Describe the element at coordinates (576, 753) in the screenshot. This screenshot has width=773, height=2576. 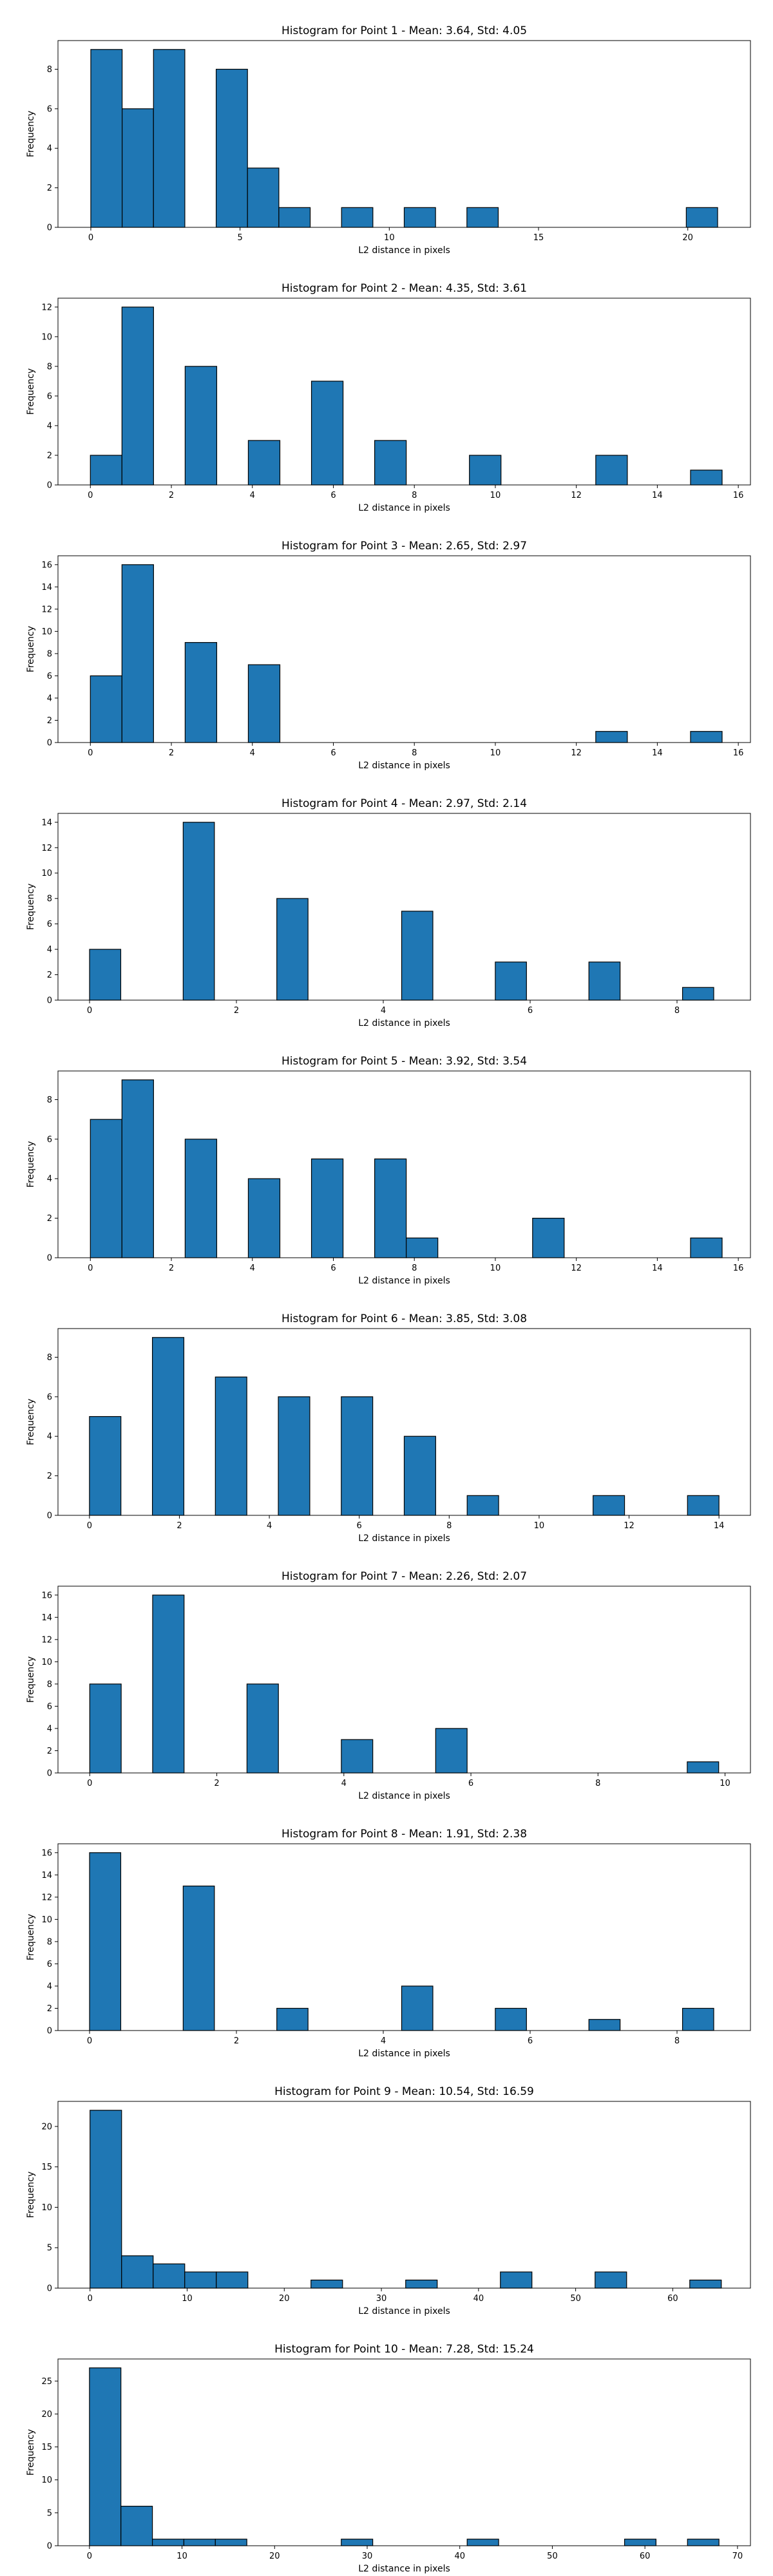
I see `x-tick-label: 12` at that location.